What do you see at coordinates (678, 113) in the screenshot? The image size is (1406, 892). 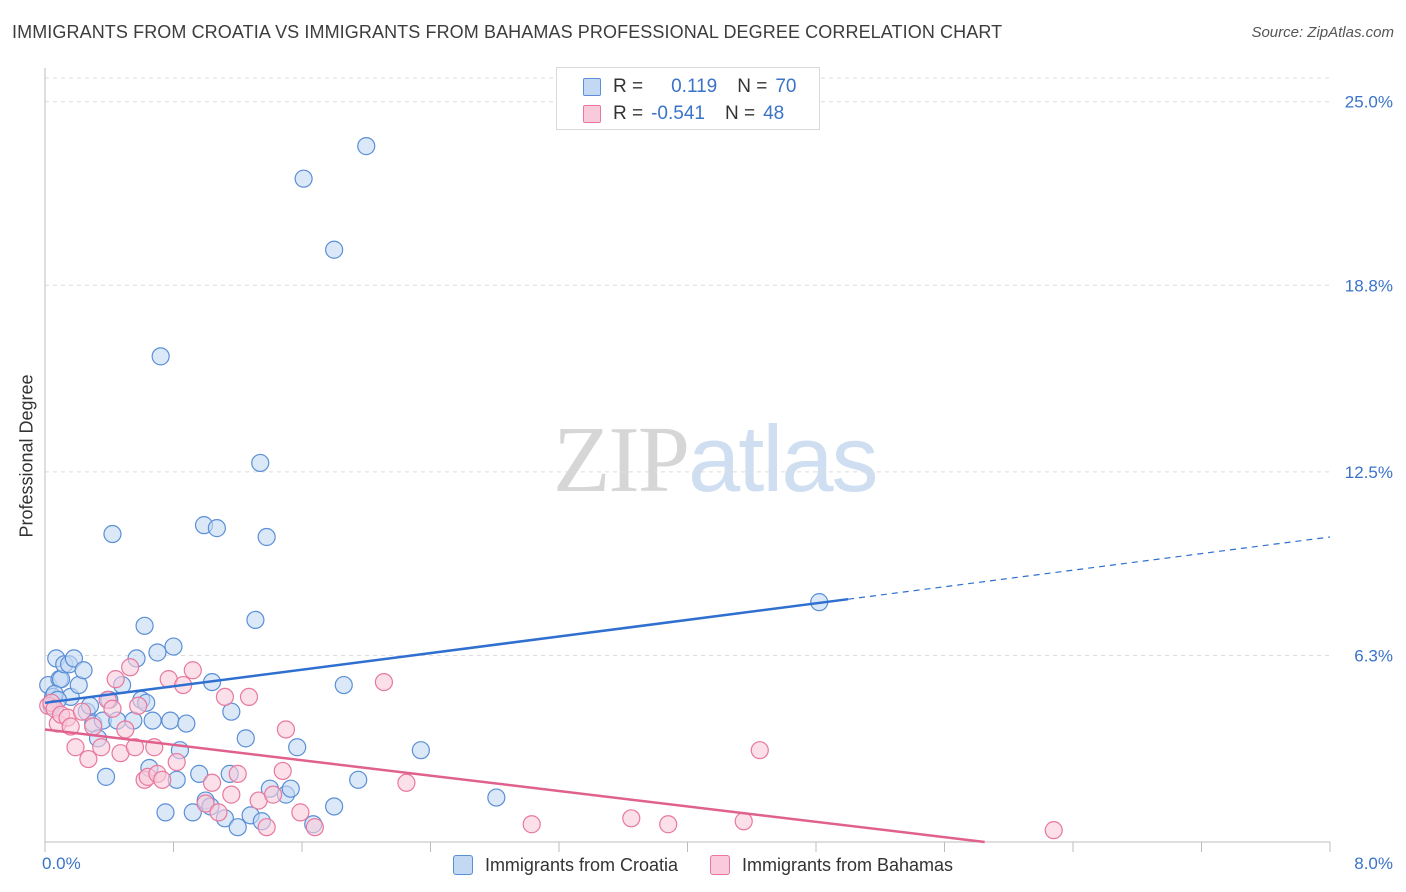 I see `r-value: -0.541` at bounding box center [678, 113].